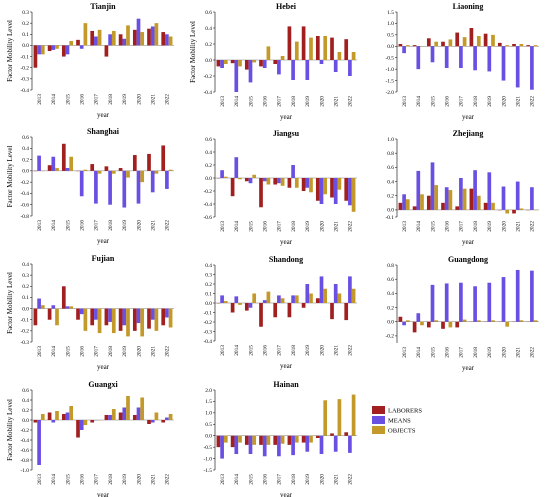 The height and width of the screenshot is (497, 550). What do you see at coordinates (156, 34) in the screenshot?
I see `bar-objects-2021` at bounding box center [156, 34].